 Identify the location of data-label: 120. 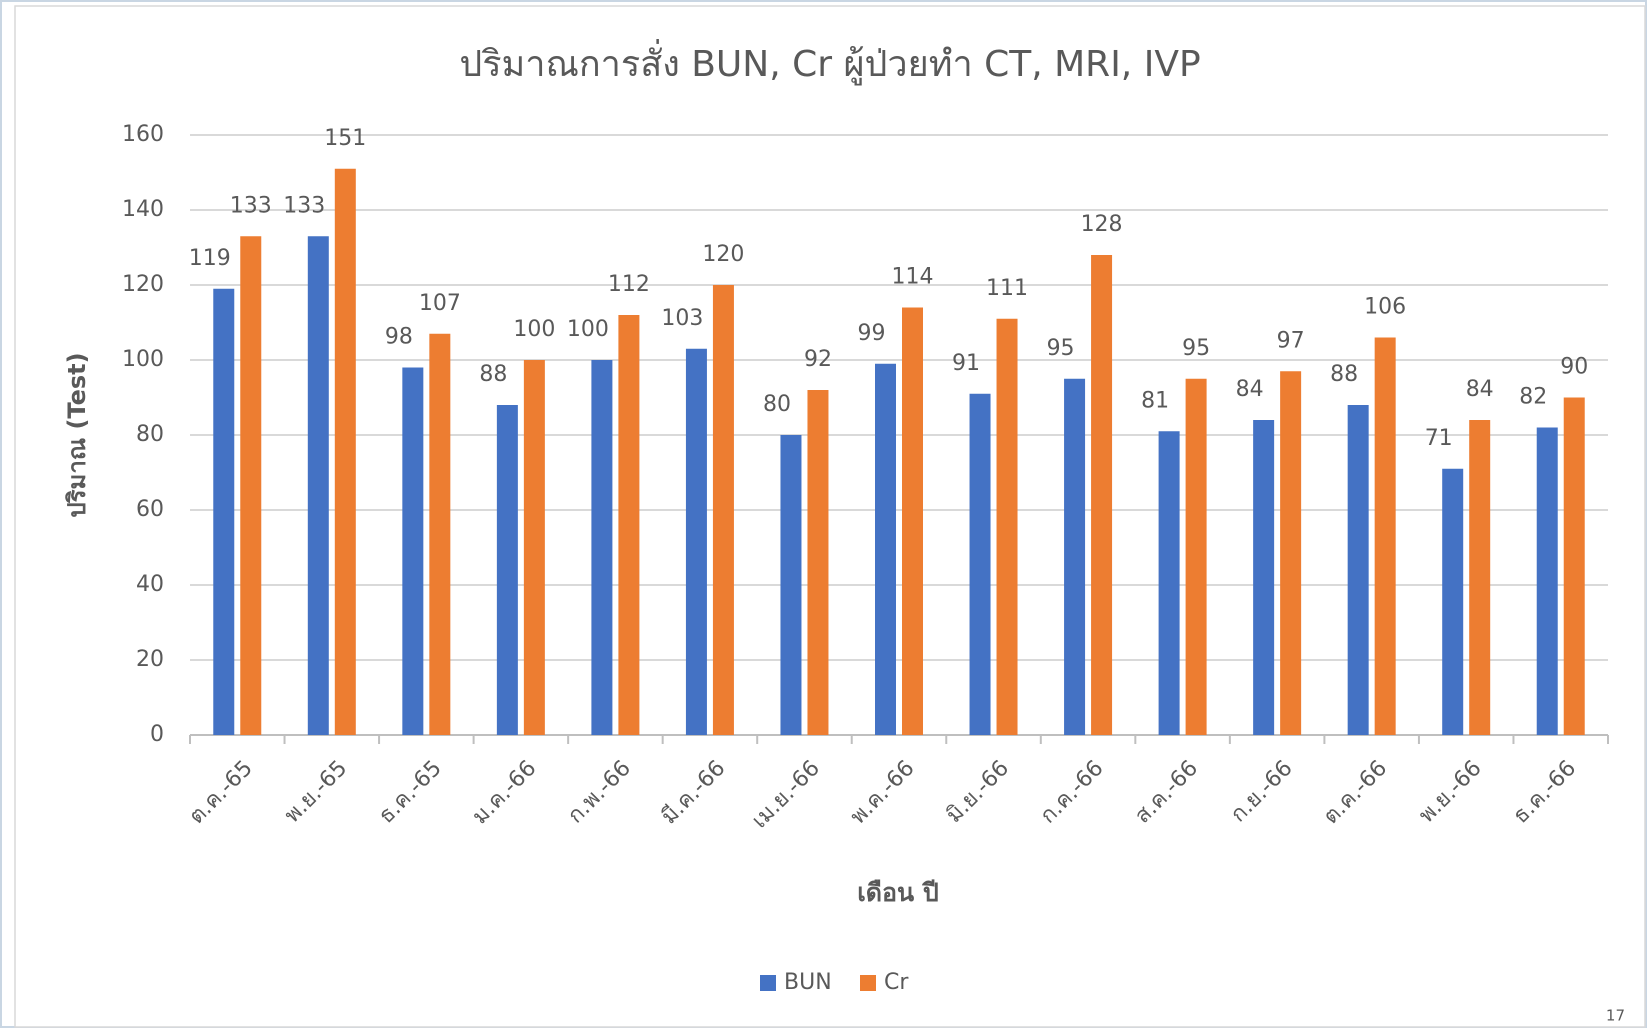
(723, 254).